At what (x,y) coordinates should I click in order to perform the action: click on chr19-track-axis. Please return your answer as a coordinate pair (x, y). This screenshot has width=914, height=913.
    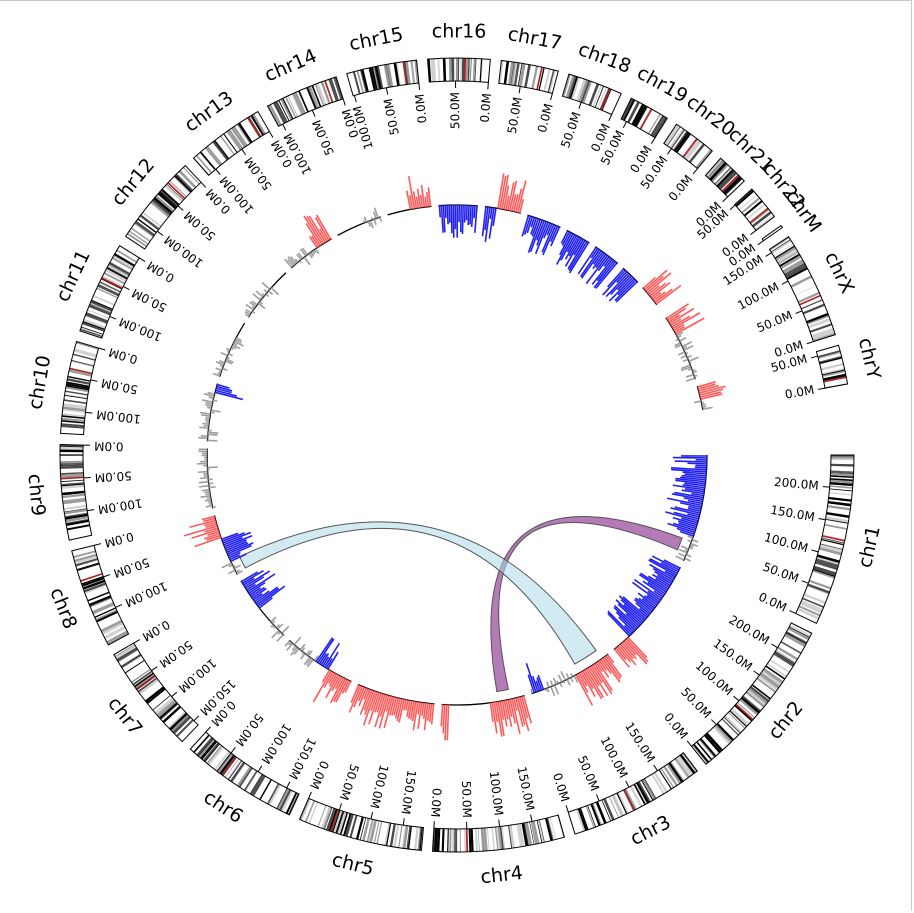
    Looking at the image, I should click on (578, 236).